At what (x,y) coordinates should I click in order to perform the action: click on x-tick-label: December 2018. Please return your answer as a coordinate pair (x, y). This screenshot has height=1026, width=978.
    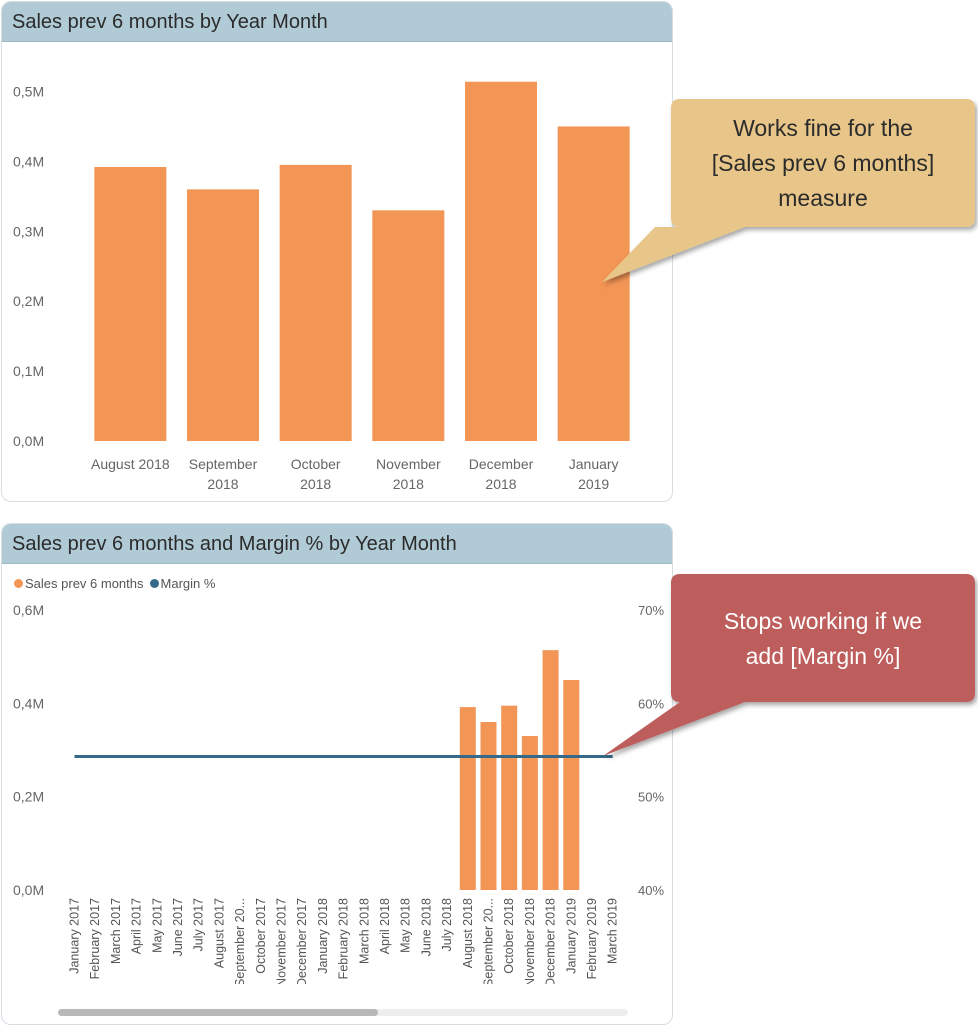
    Looking at the image, I should click on (551, 941).